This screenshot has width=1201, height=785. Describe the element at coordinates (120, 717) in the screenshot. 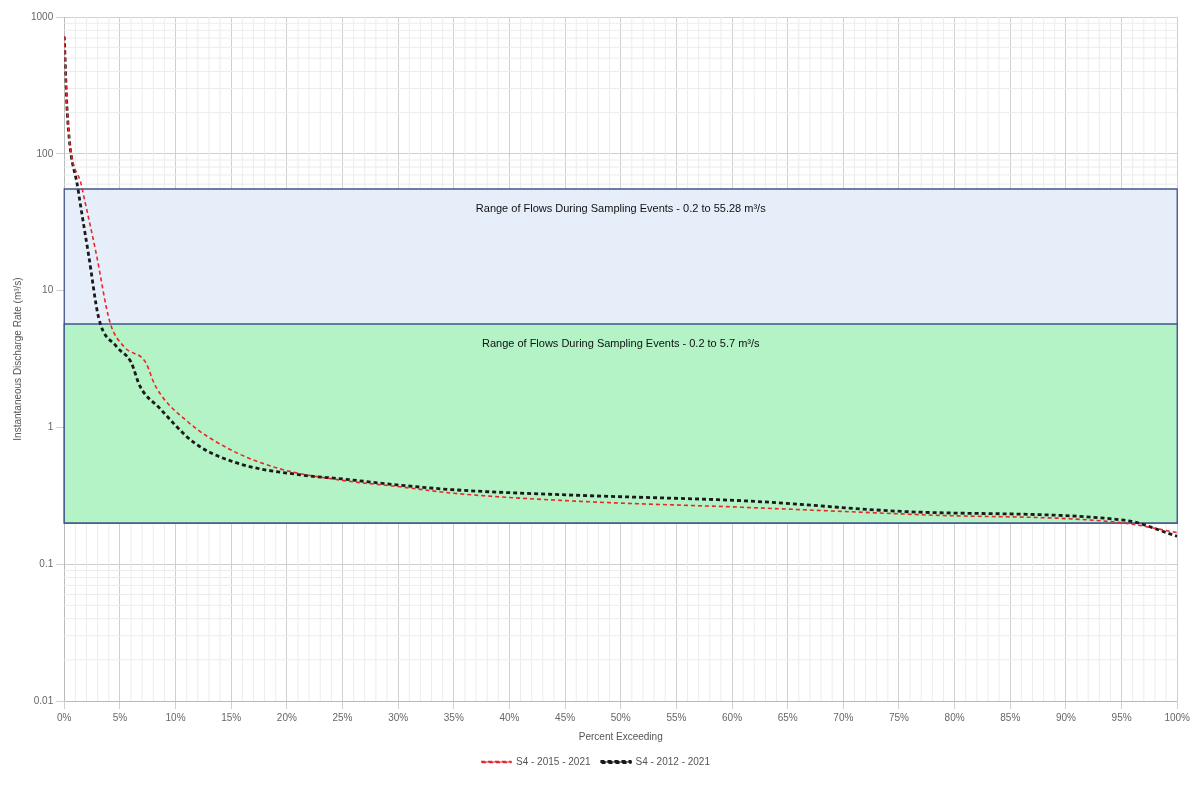

I see `x-tick-label: 5%` at that location.